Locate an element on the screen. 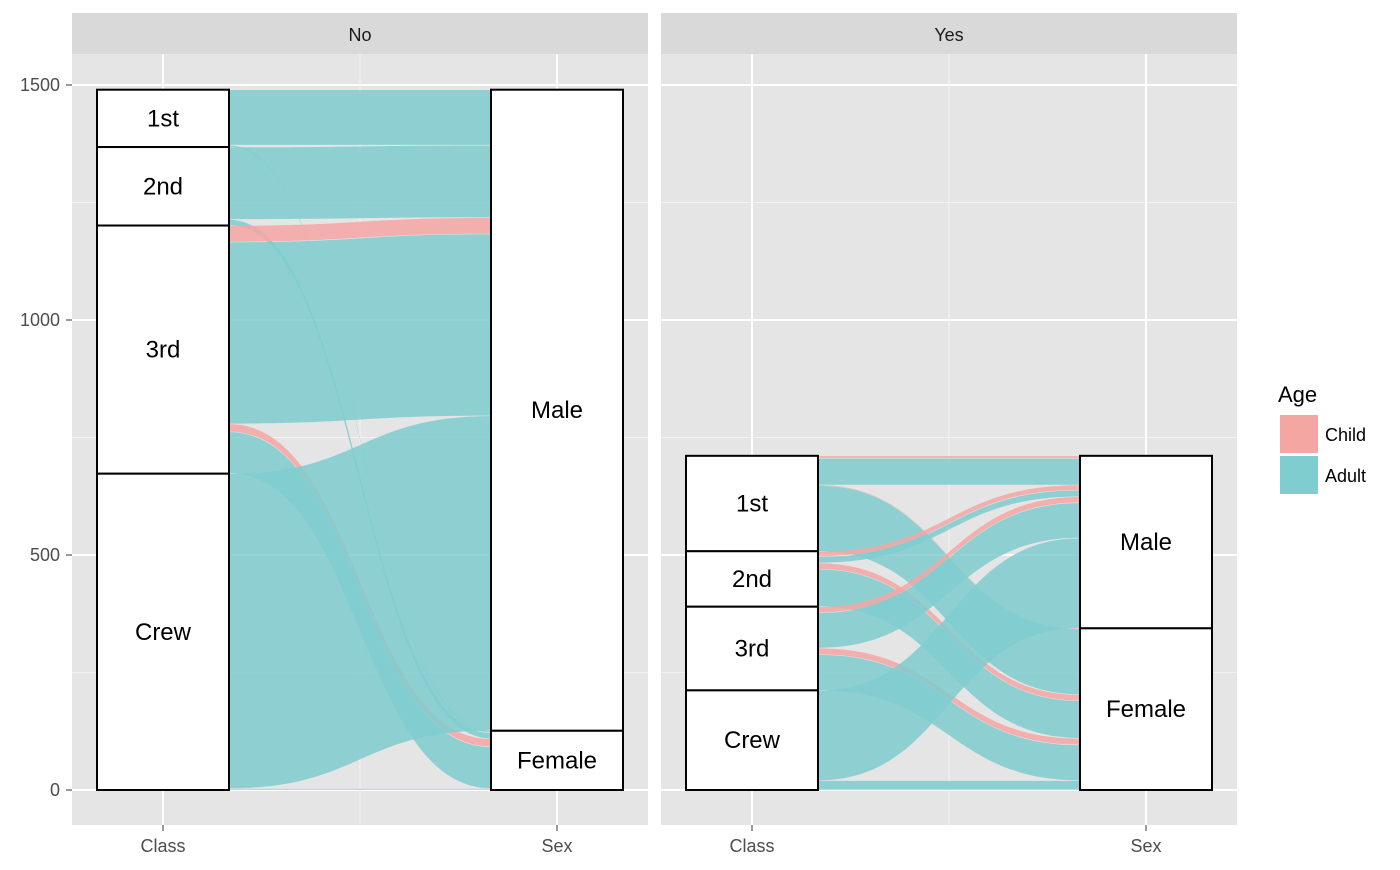 The height and width of the screenshot is (870, 1400). y-tick-label: 1500 is located at coordinates (40, 85).